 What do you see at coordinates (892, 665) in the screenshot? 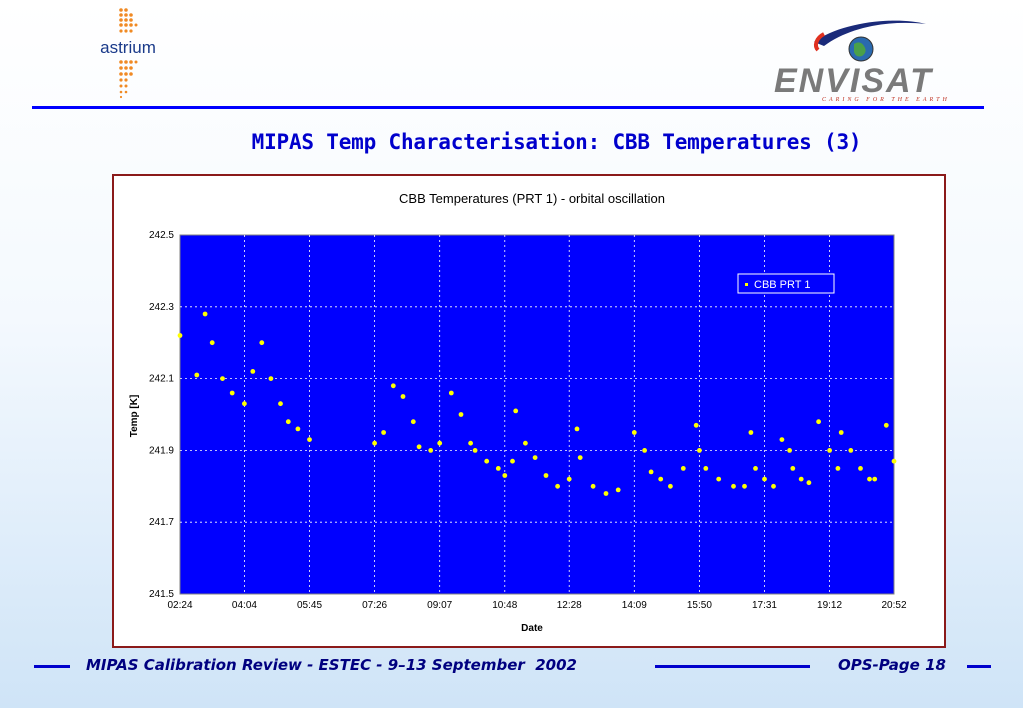
I see `page-number: OPS-Page 18` at bounding box center [892, 665].